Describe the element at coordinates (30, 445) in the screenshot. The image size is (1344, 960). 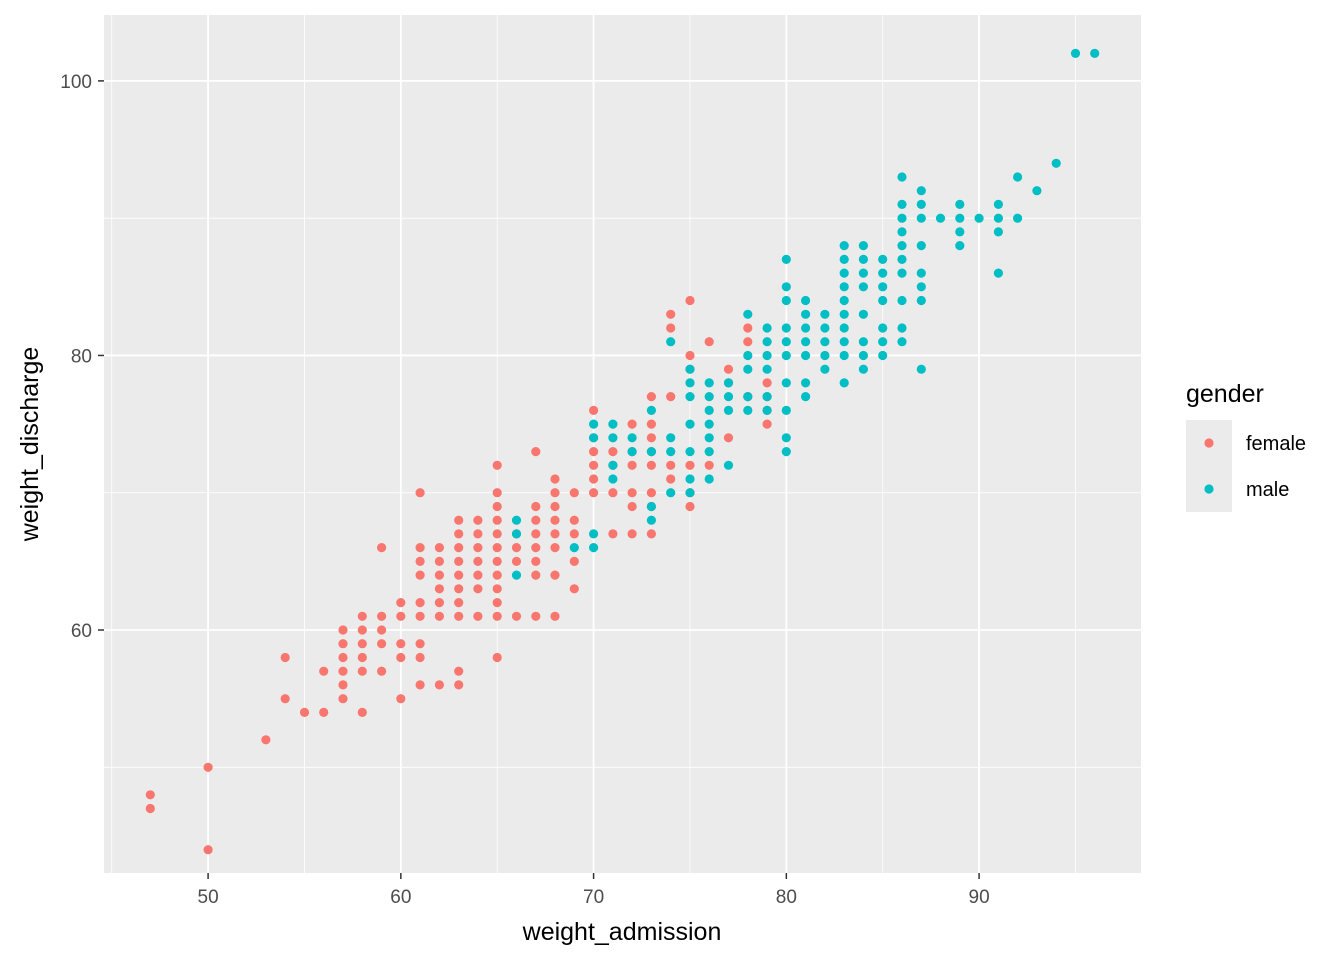
I see `y-axis-title: weight_discharge` at that location.